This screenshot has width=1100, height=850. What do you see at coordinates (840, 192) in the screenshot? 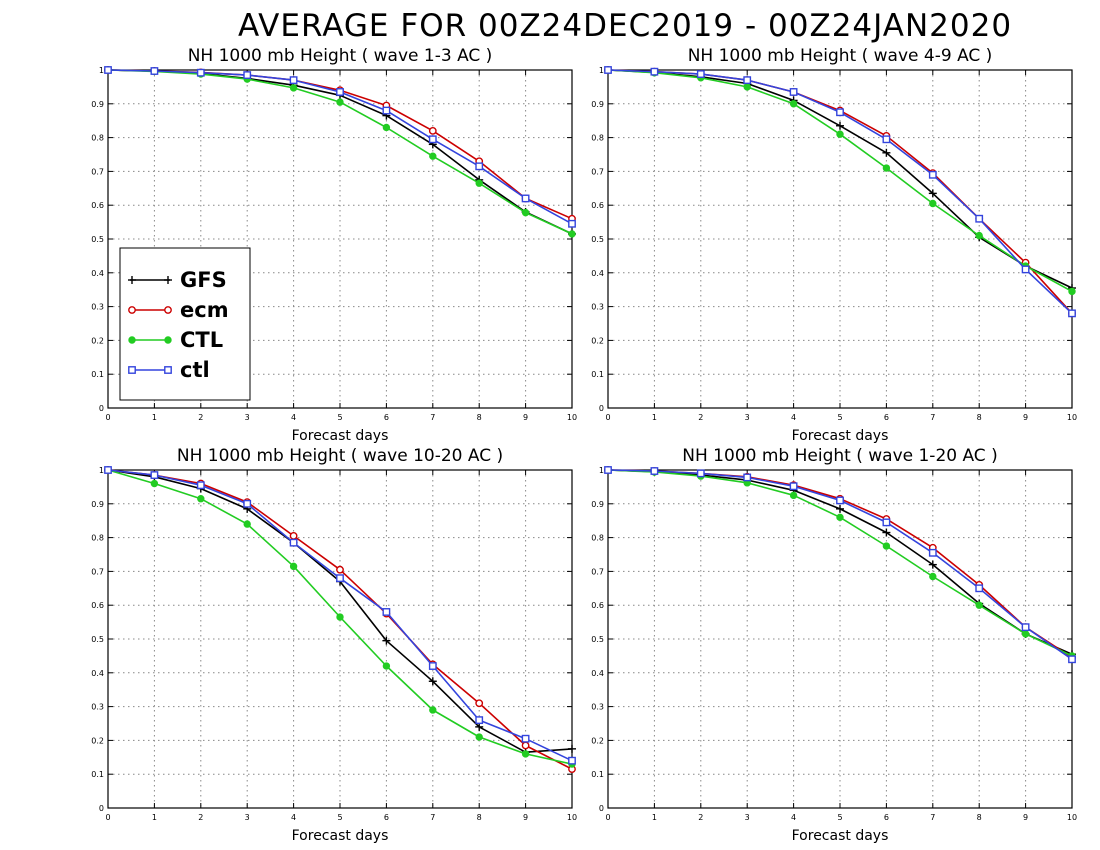
I see `series-ctl-lower` at bounding box center [840, 192].